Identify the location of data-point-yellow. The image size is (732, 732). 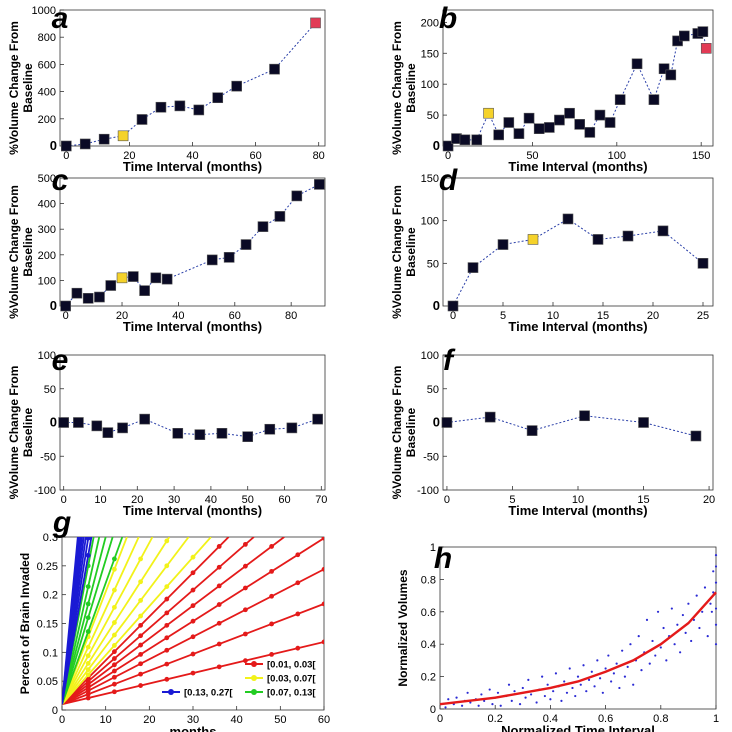
(123, 136).